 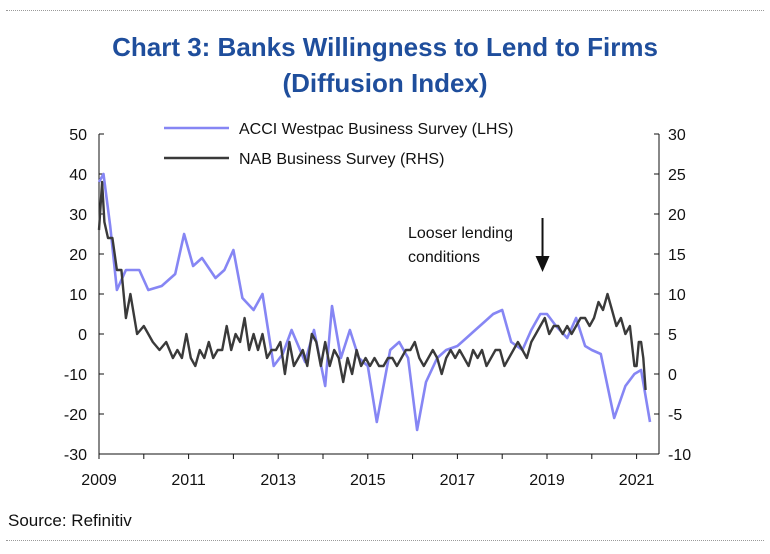 I want to click on source-note: Source: Refinitiv, so click(x=70, y=520).